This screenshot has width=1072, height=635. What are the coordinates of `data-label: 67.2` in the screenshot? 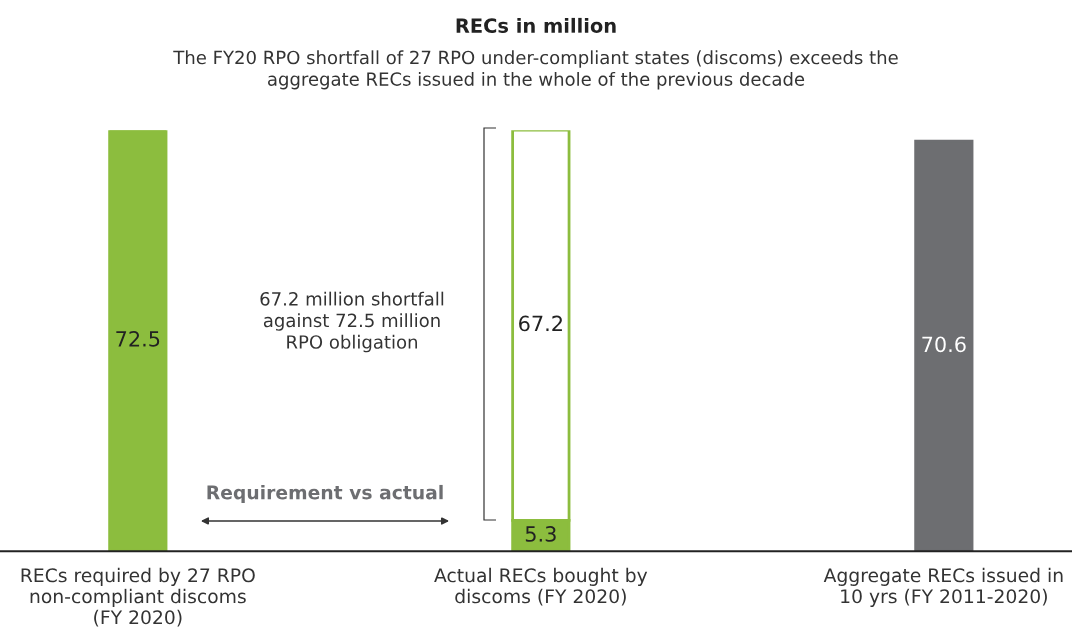 It's located at (540, 323).